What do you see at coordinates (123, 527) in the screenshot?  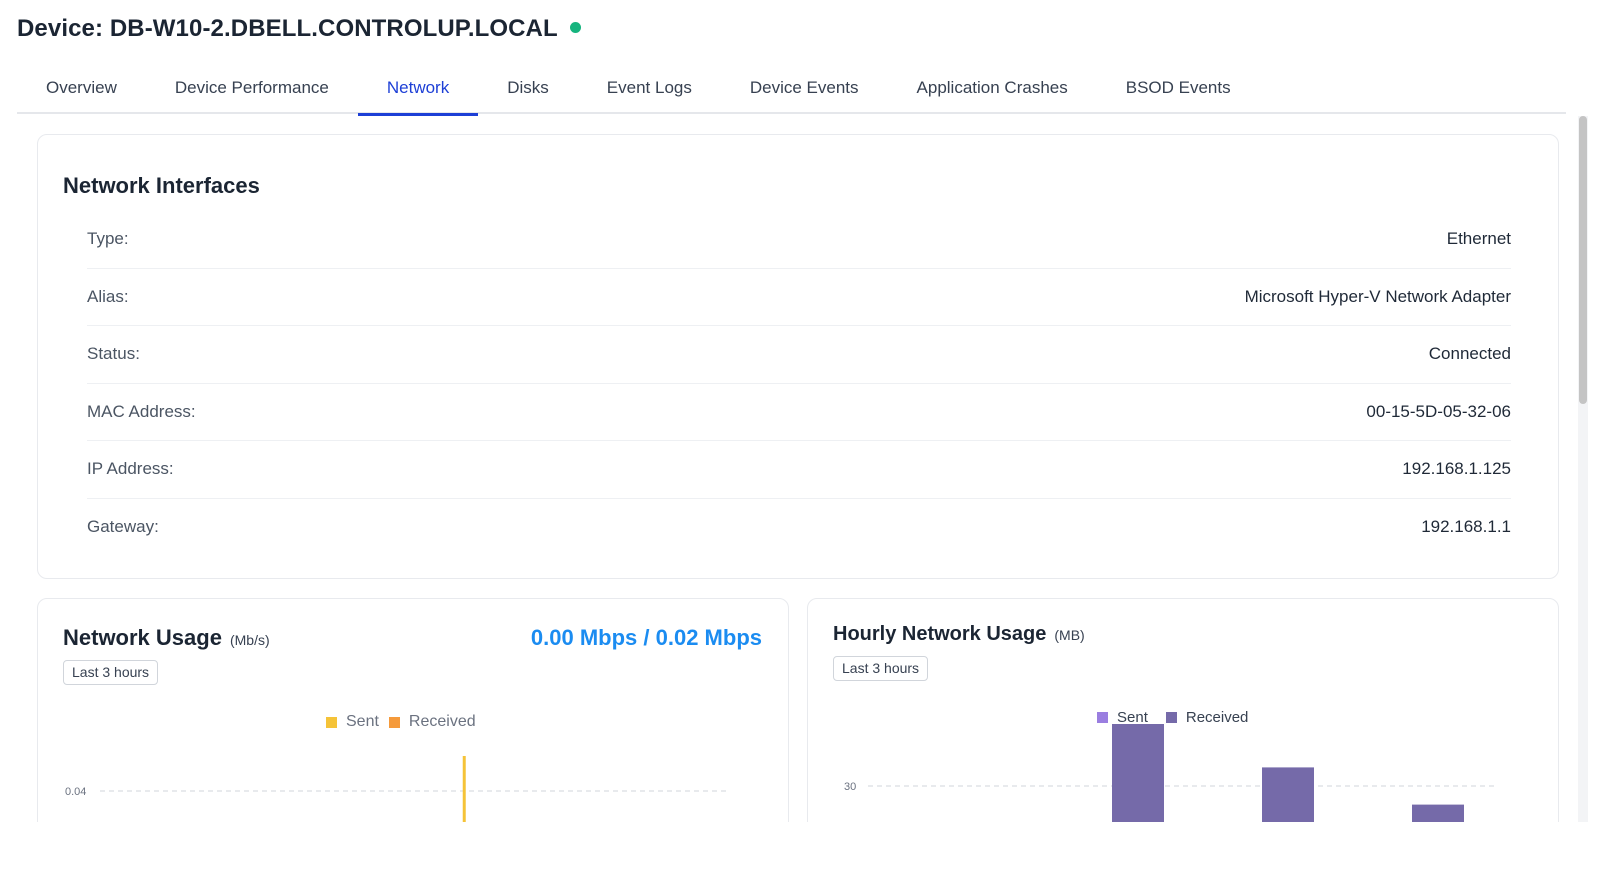 I see `info-label: Gateway:` at bounding box center [123, 527].